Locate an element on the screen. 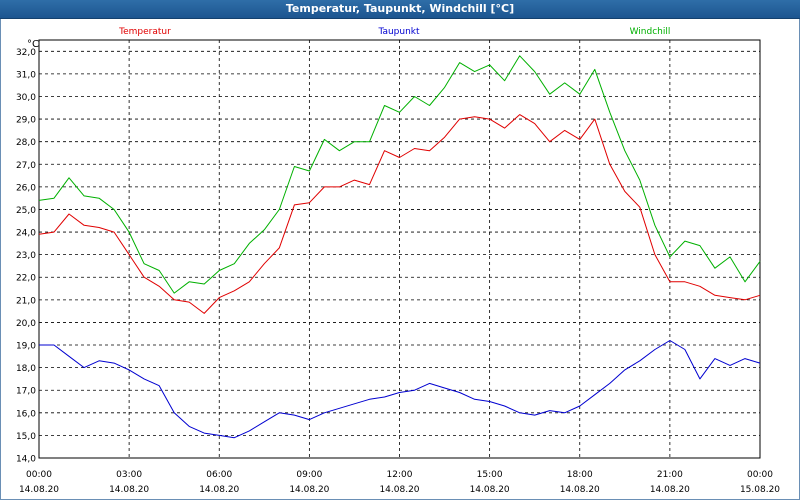  y-tick-label: 32,0 is located at coordinates (26, 53).